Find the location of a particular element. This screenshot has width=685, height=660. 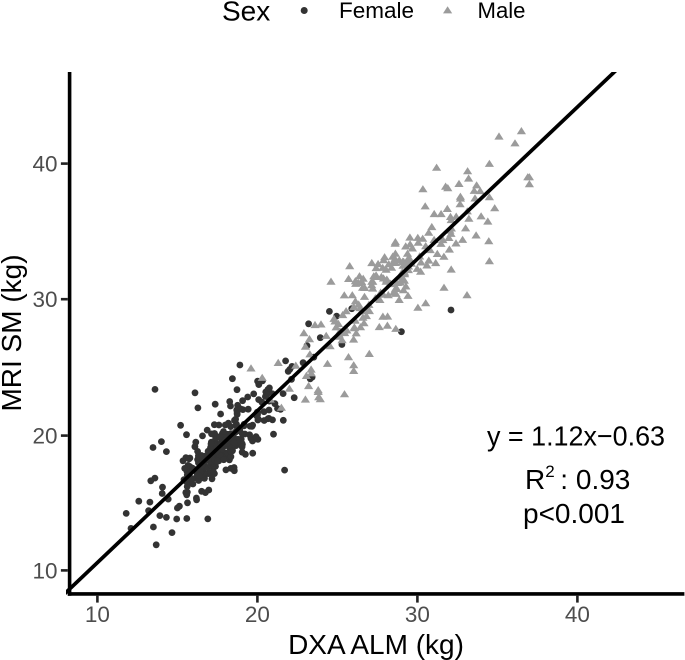

svg-text: MRI SM (kg) is located at coordinates (13, 332).